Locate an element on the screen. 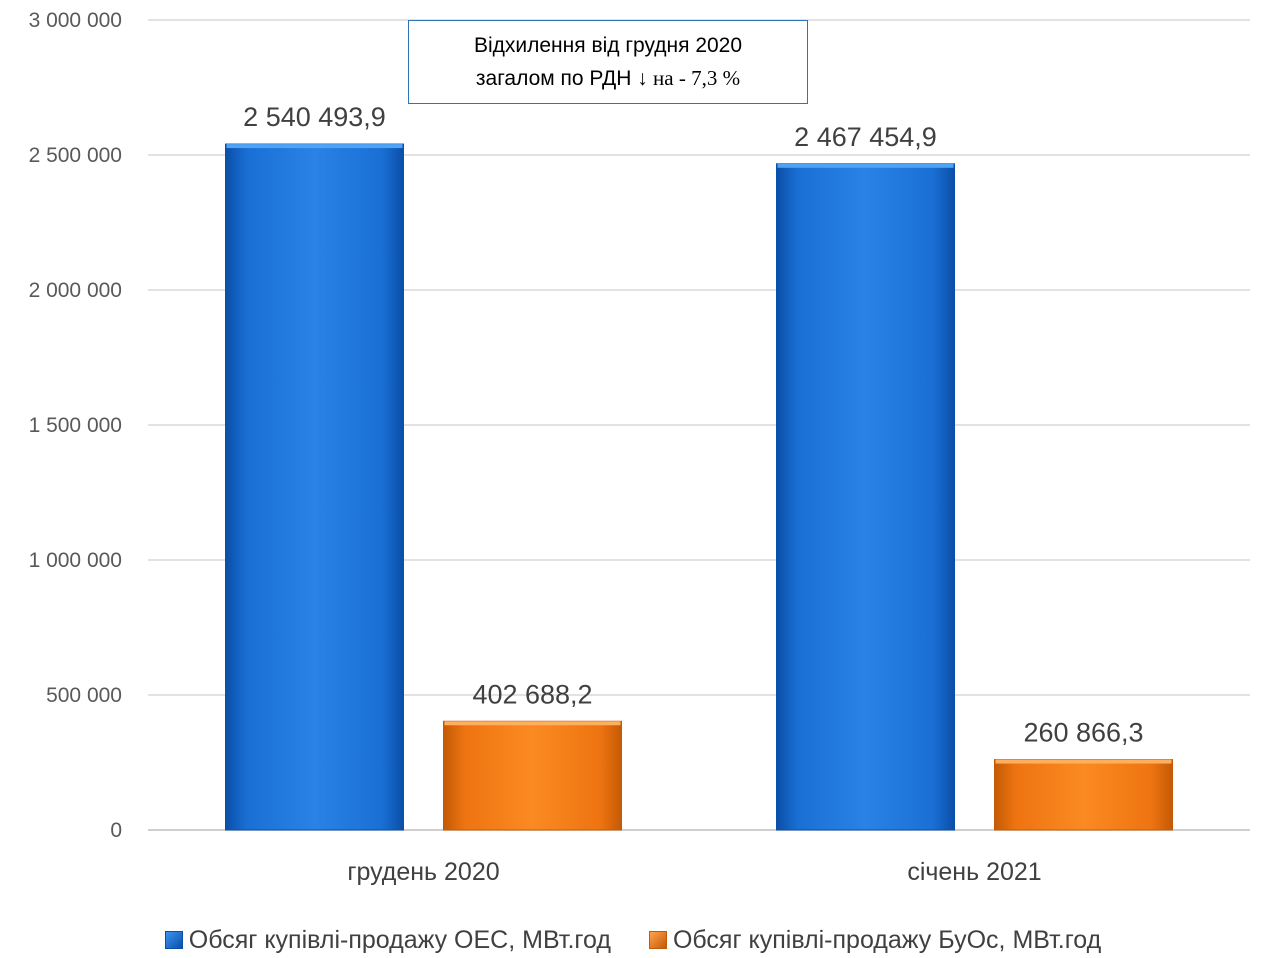 Image resolution: width=1266 pixels, height=958 pixels. y-tick-label: 3 000 000 is located at coordinates (75, 20).